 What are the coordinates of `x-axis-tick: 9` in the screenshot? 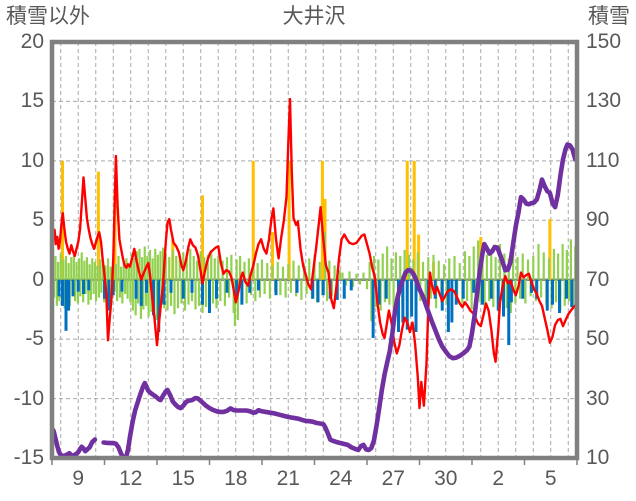 It's located at (78, 478).